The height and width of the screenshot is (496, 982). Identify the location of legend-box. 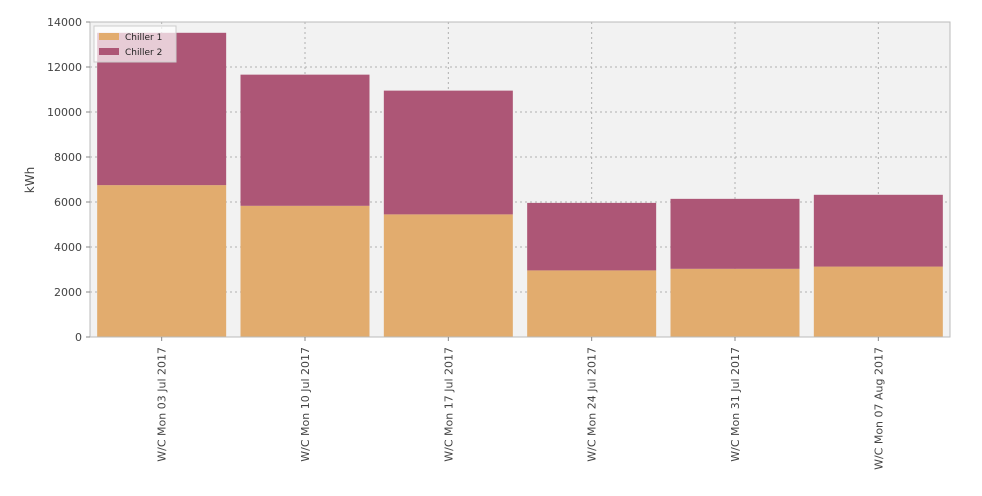
(135, 44).